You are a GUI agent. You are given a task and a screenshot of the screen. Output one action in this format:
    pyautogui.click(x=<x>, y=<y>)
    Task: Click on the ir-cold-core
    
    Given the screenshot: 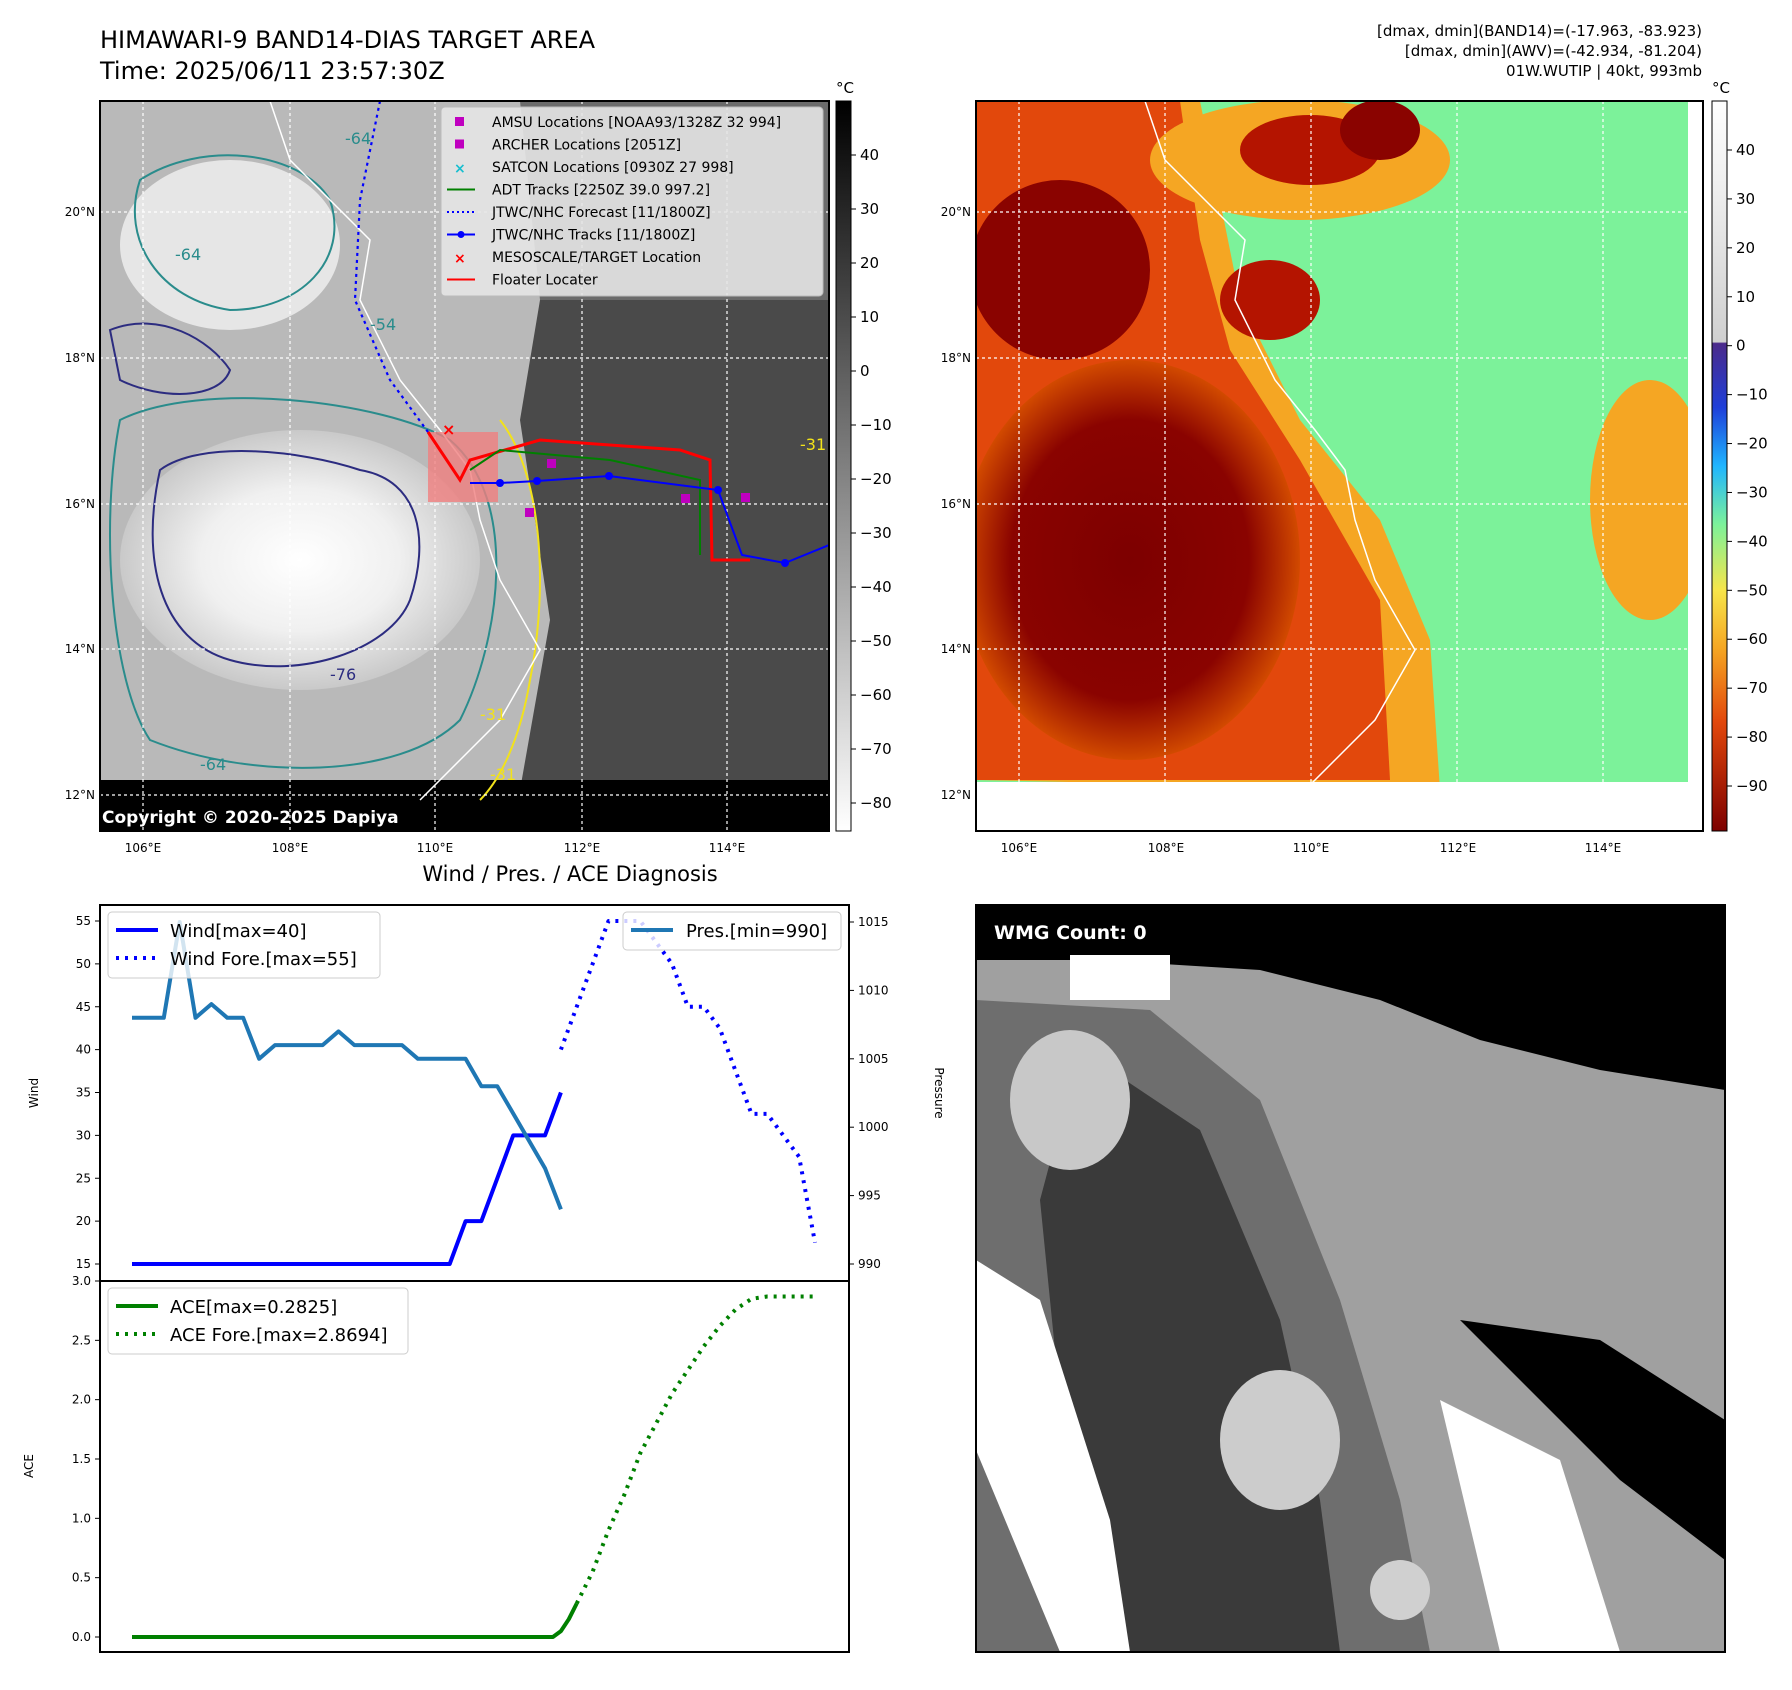 What is the action you would take?
    pyautogui.click(x=300, y=560)
    